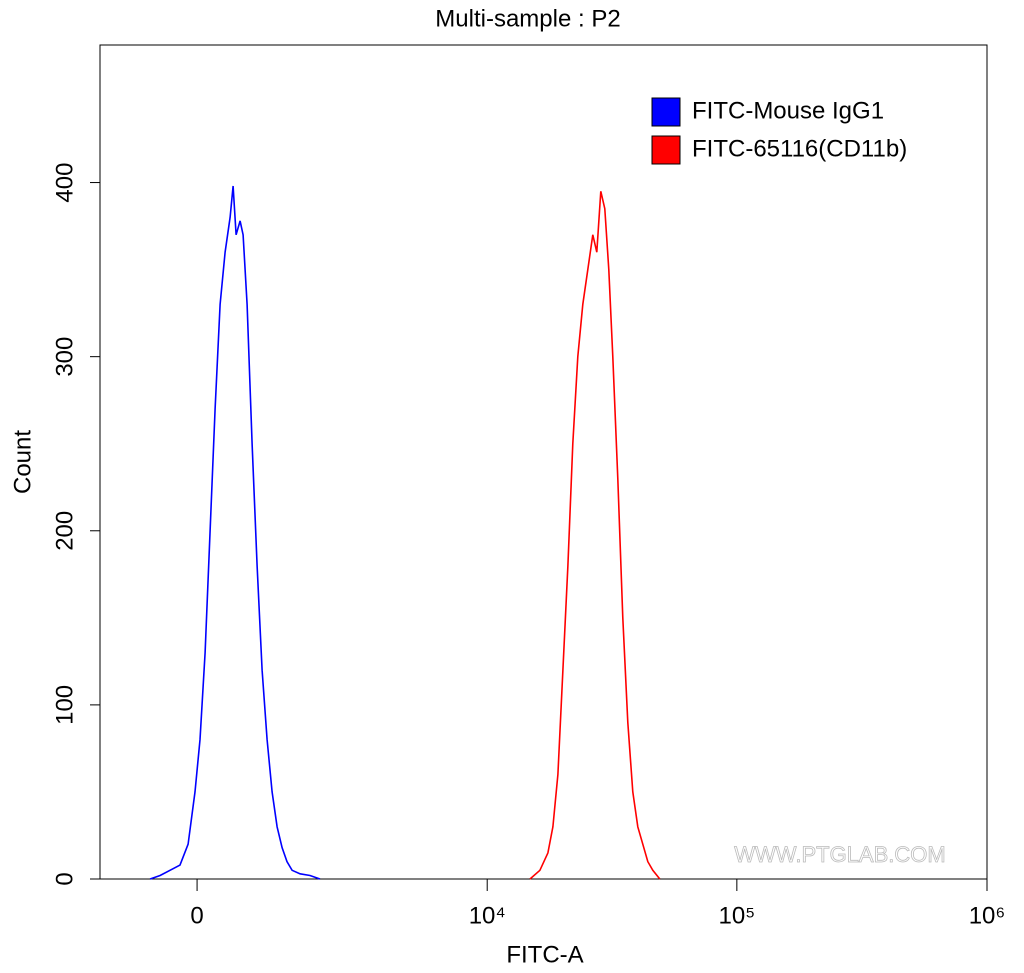  Describe the element at coordinates (839, 854) in the screenshot. I see `watermark: WWW.PTGLAB.COM` at that location.